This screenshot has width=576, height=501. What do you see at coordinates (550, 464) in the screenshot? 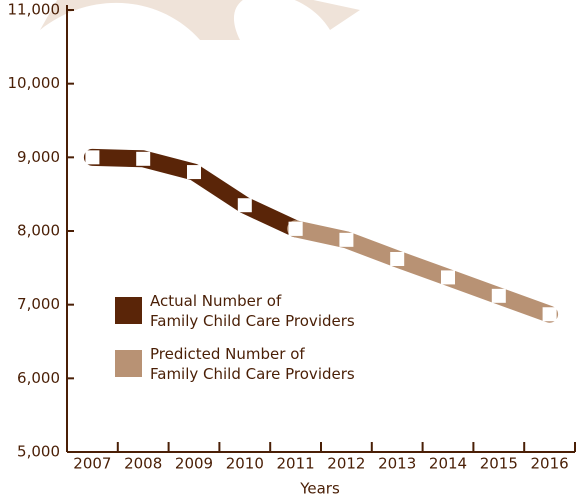
I see `x-tick-label: 2016` at bounding box center [550, 464].